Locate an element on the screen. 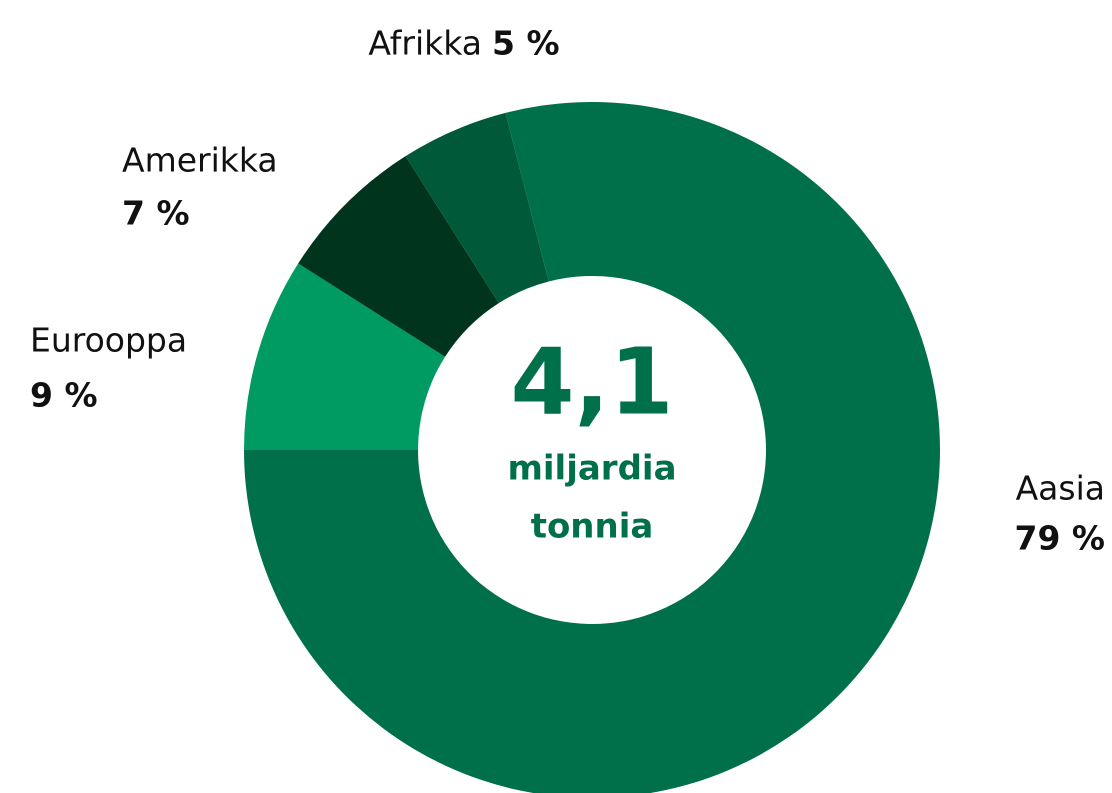 Image resolution: width=1112 pixels, height=793 pixels. center-value: 4,1 is located at coordinates (592, 381).